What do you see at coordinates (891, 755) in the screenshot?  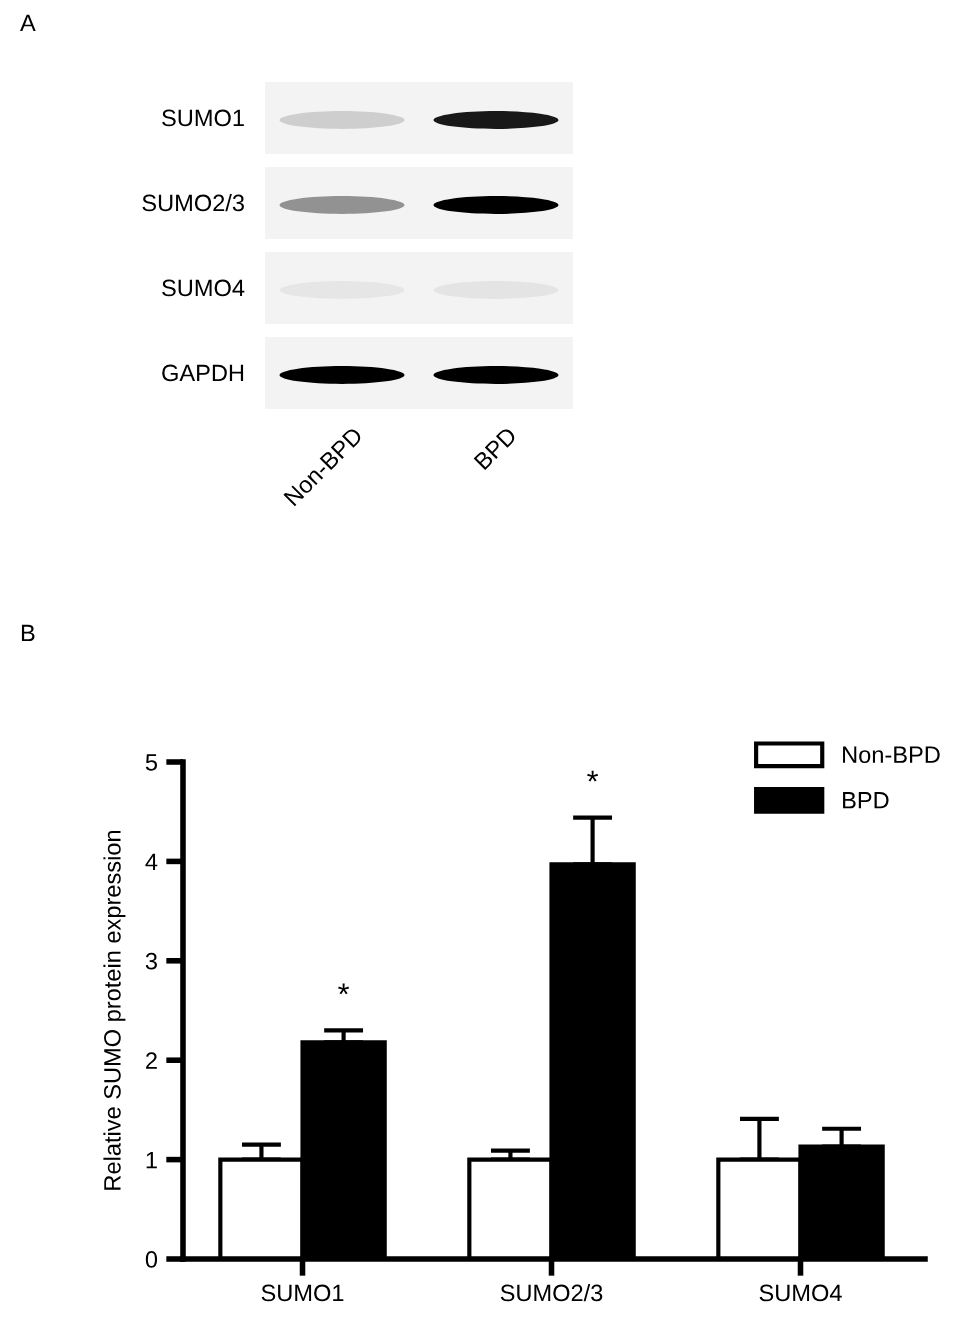 I see `legend-label: Non-BPD` at bounding box center [891, 755].